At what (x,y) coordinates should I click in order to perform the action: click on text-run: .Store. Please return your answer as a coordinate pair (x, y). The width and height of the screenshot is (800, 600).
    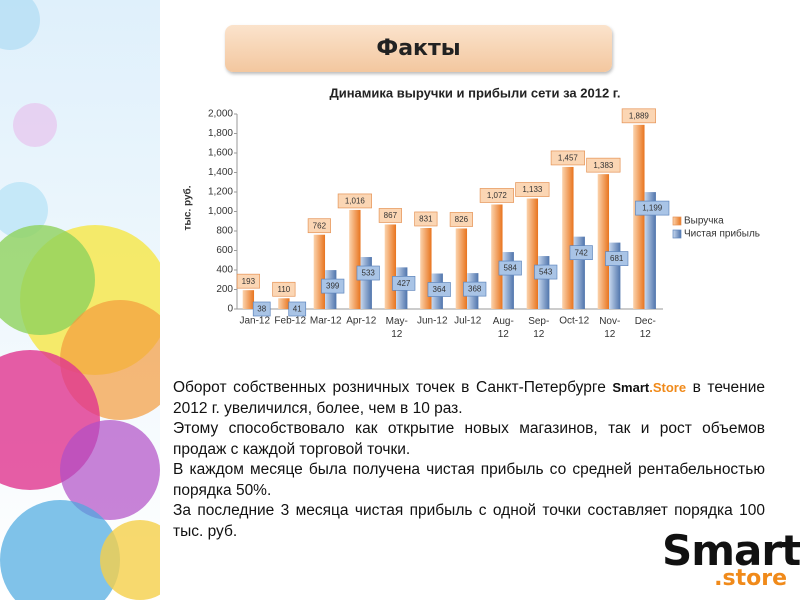
    Looking at the image, I should click on (668, 387).